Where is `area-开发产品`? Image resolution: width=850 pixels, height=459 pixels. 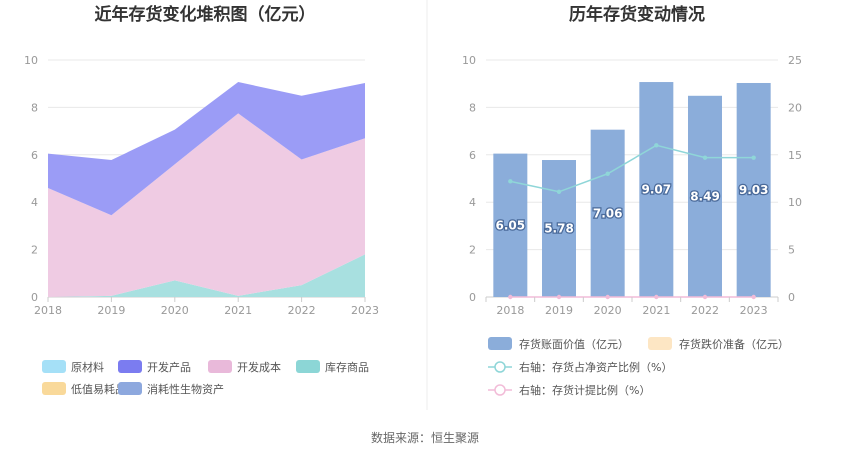 area-开发产品 is located at coordinates (206, 149).